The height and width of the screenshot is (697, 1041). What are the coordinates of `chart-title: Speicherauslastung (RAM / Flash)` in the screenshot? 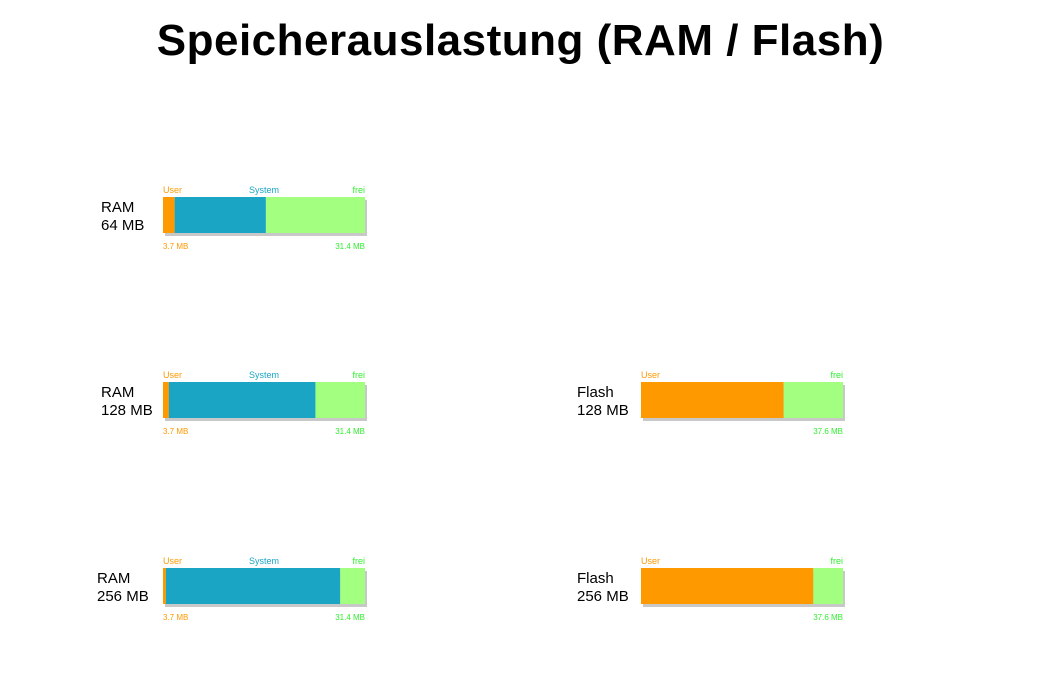 It's located at (520, 40).